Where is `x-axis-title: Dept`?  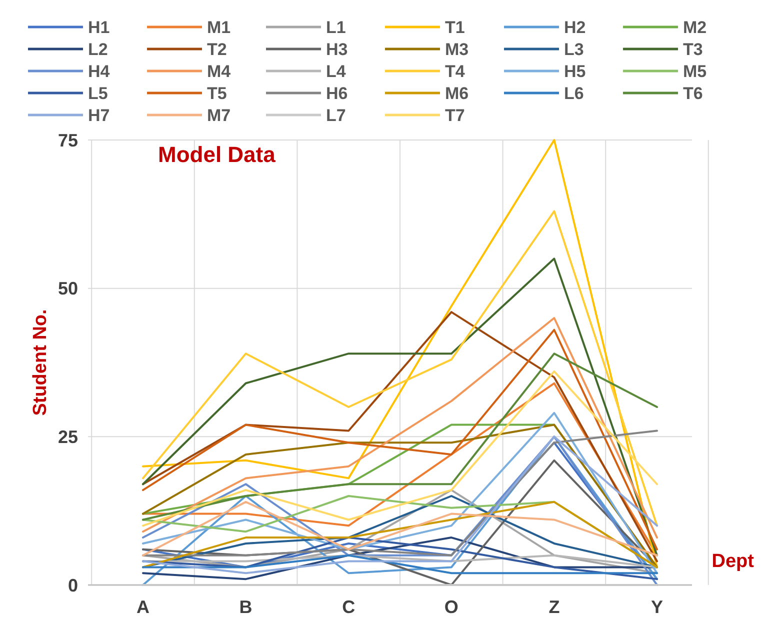 x-axis-title: Dept is located at coordinates (733, 561).